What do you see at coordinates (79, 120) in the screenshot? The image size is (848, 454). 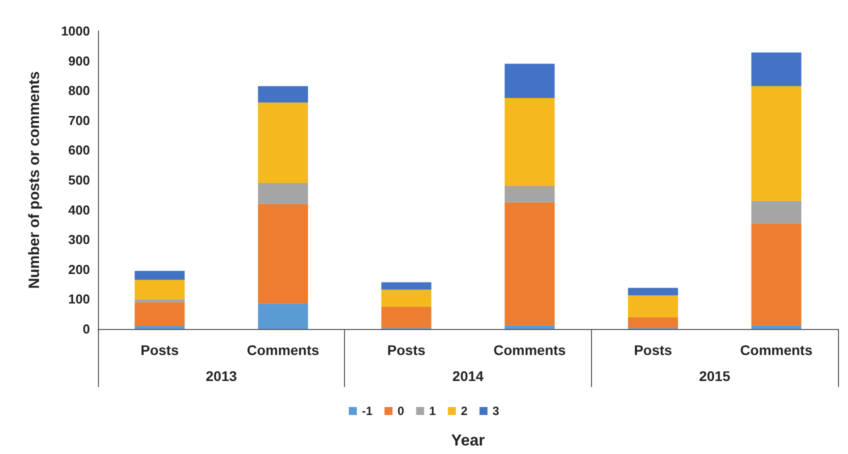 I see `y-tick-label: 700` at bounding box center [79, 120].